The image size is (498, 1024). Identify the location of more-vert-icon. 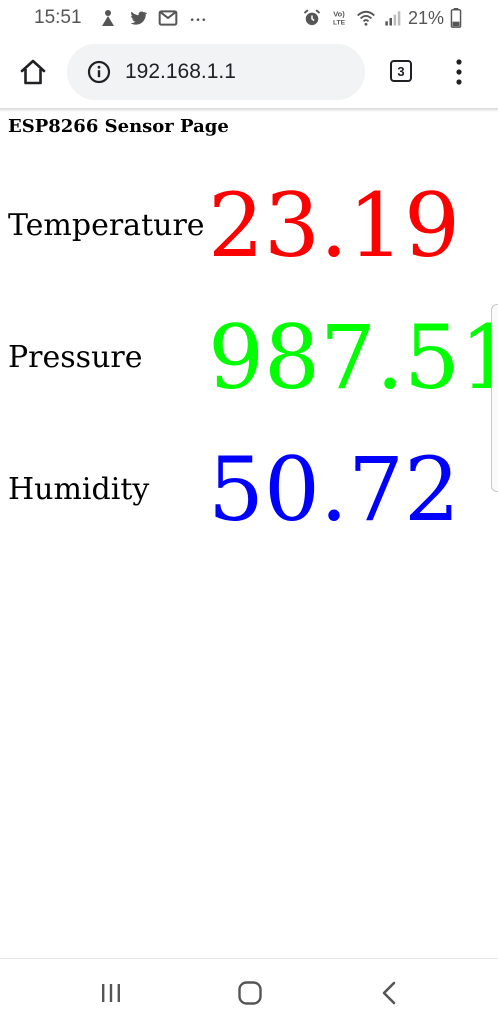
(459, 72).